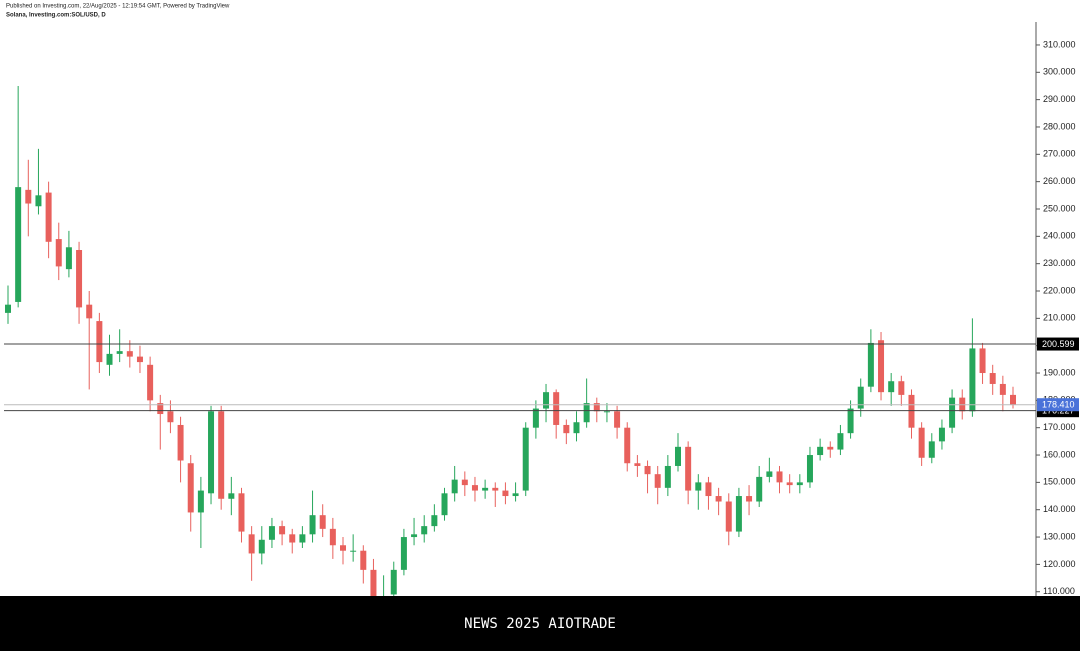  What do you see at coordinates (1059, 427) in the screenshot?
I see `y-tick-label: 170.000` at bounding box center [1059, 427].